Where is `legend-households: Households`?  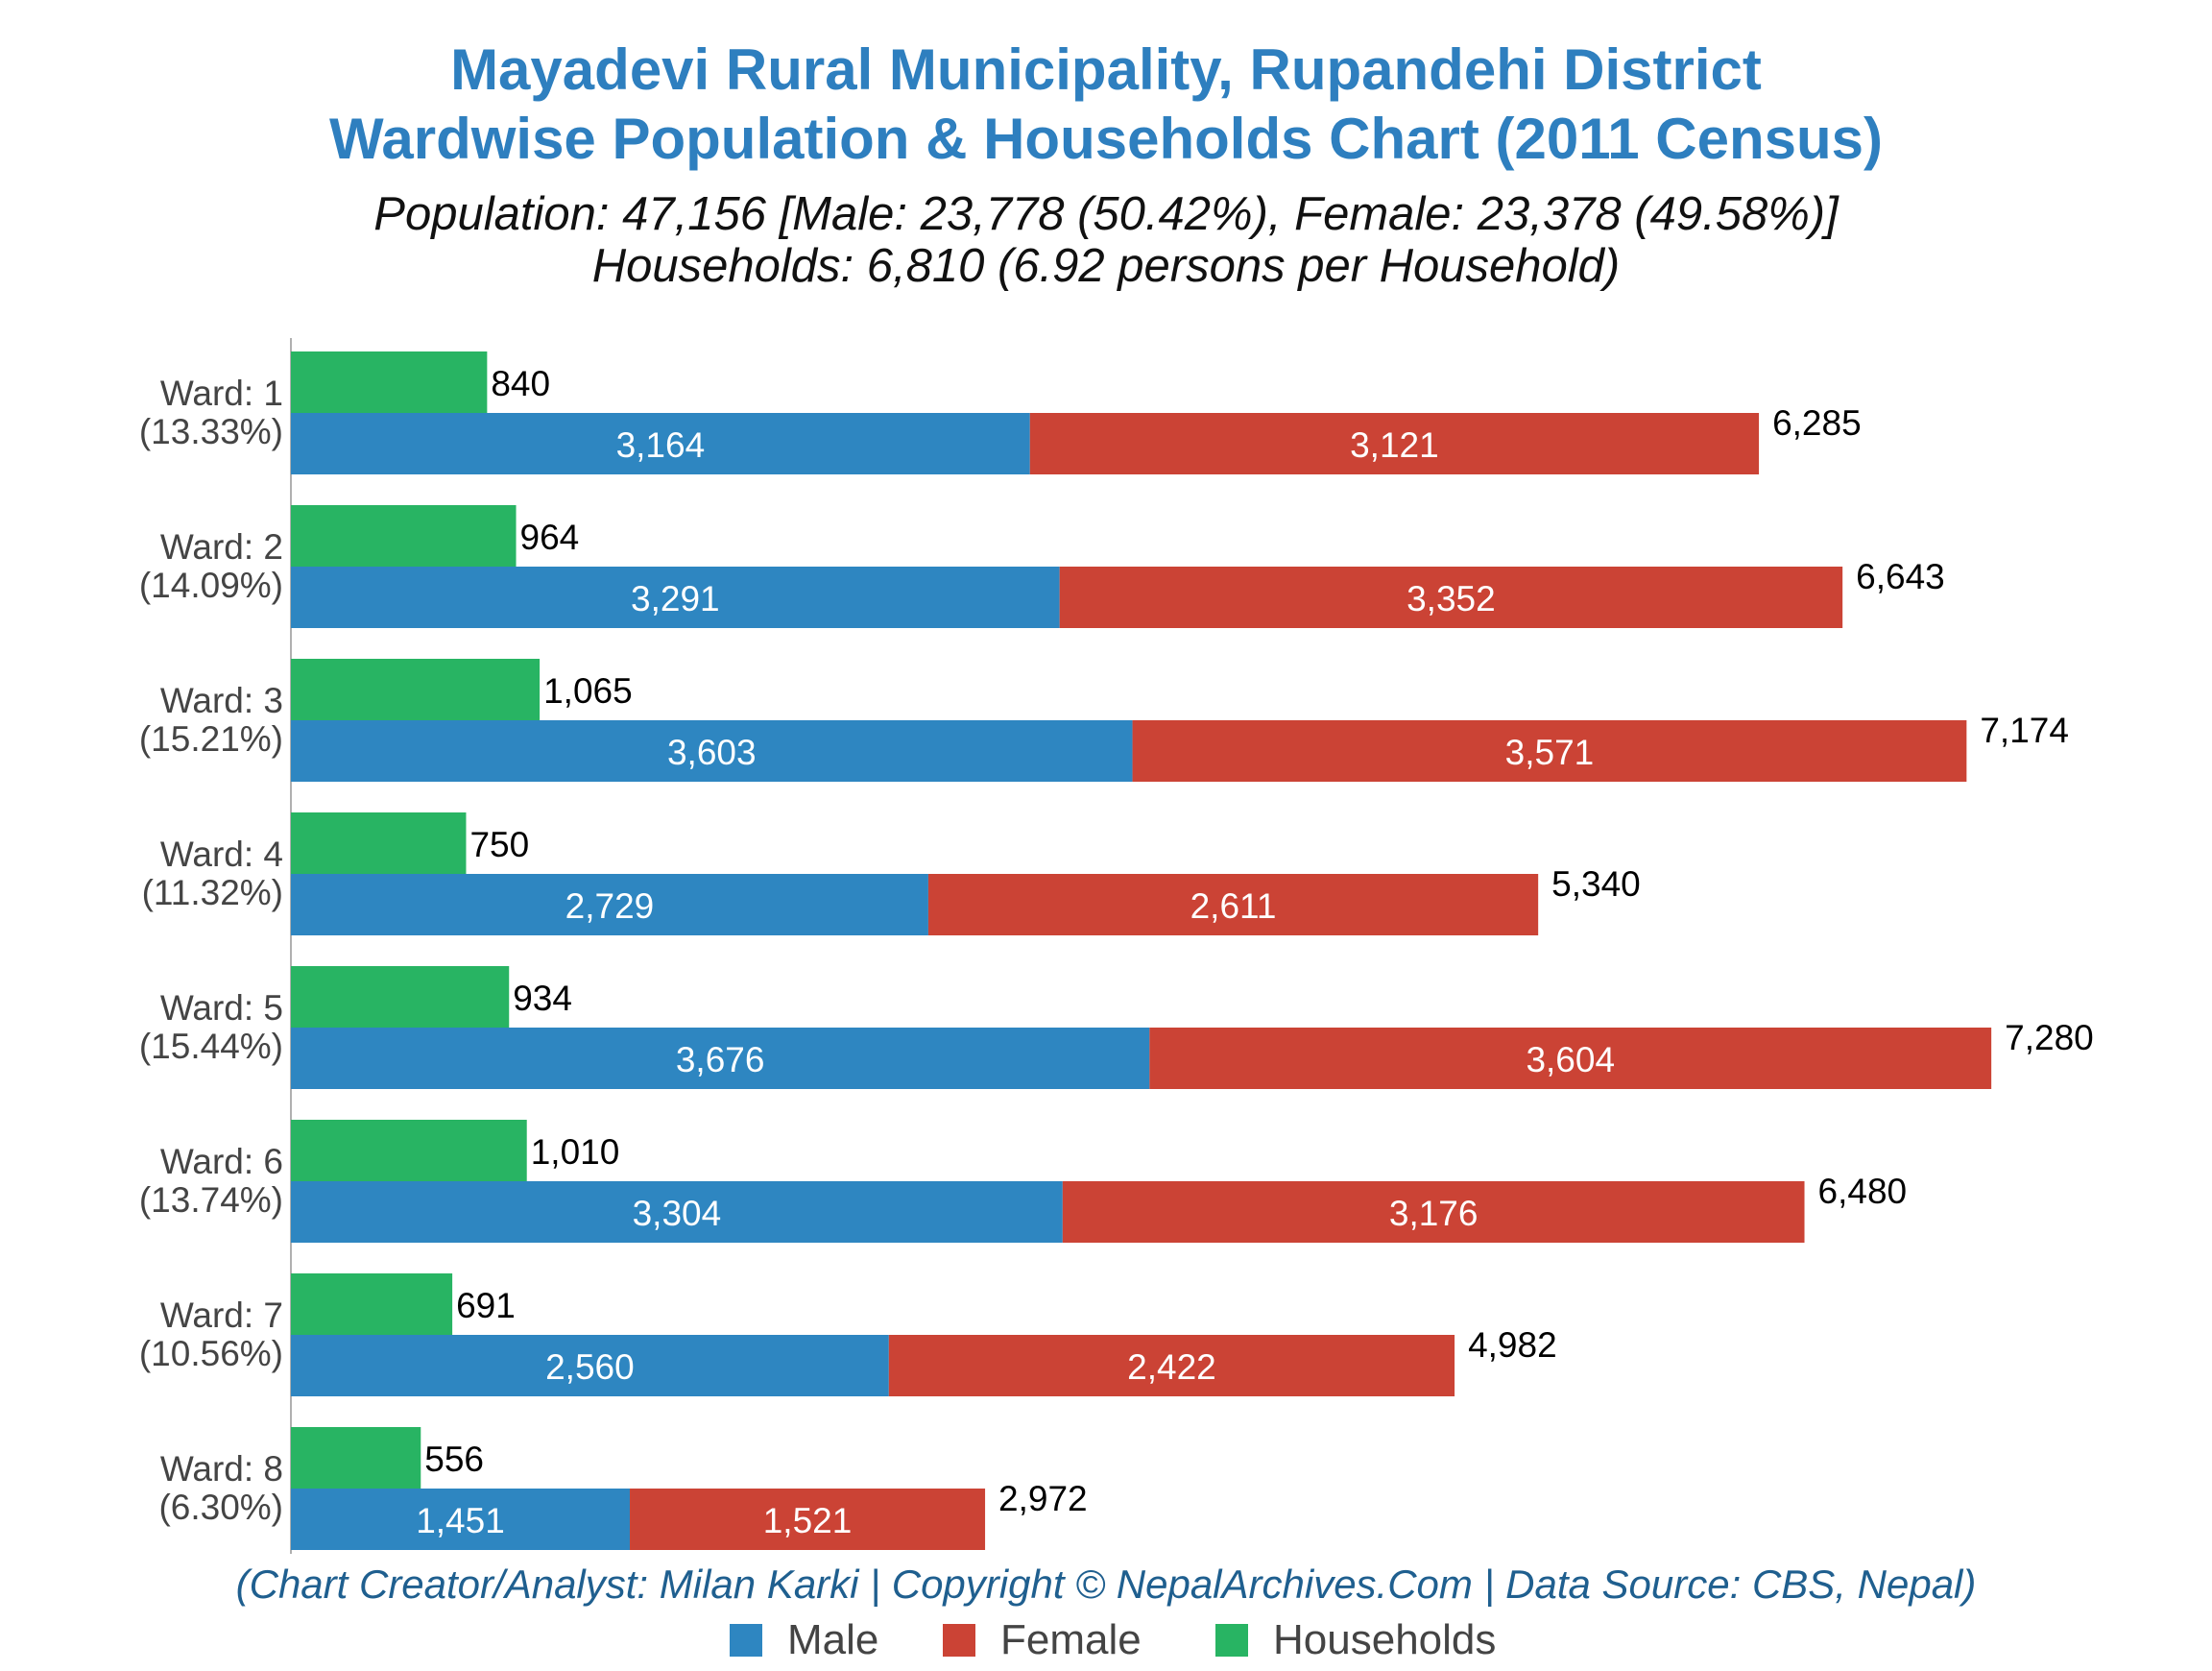 legend-households: Households is located at coordinates (1355, 1640).